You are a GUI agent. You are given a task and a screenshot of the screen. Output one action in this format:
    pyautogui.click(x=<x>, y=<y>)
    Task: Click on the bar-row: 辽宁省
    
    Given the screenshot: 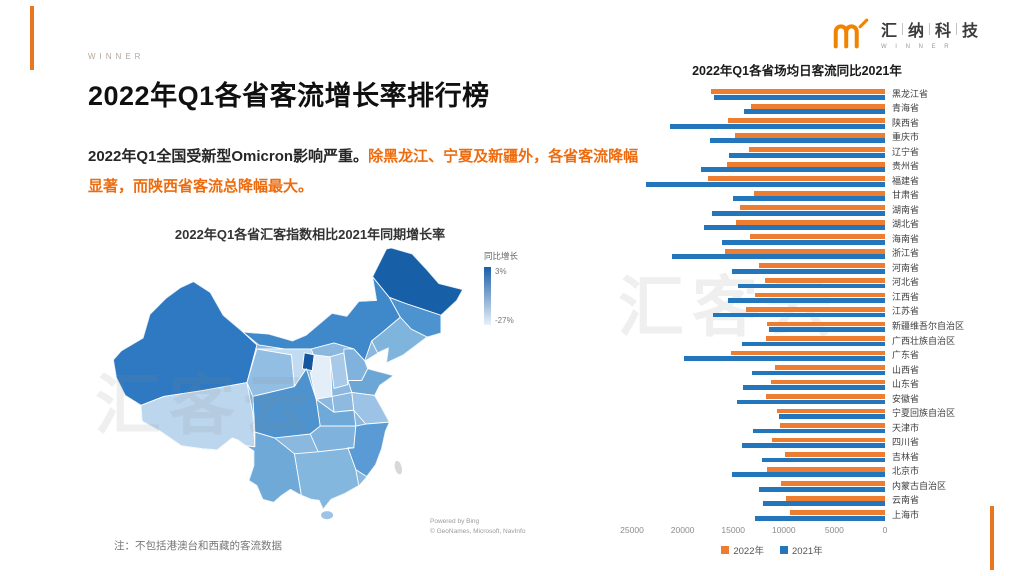 What is the action you would take?
    pyautogui.click(x=822, y=152)
    